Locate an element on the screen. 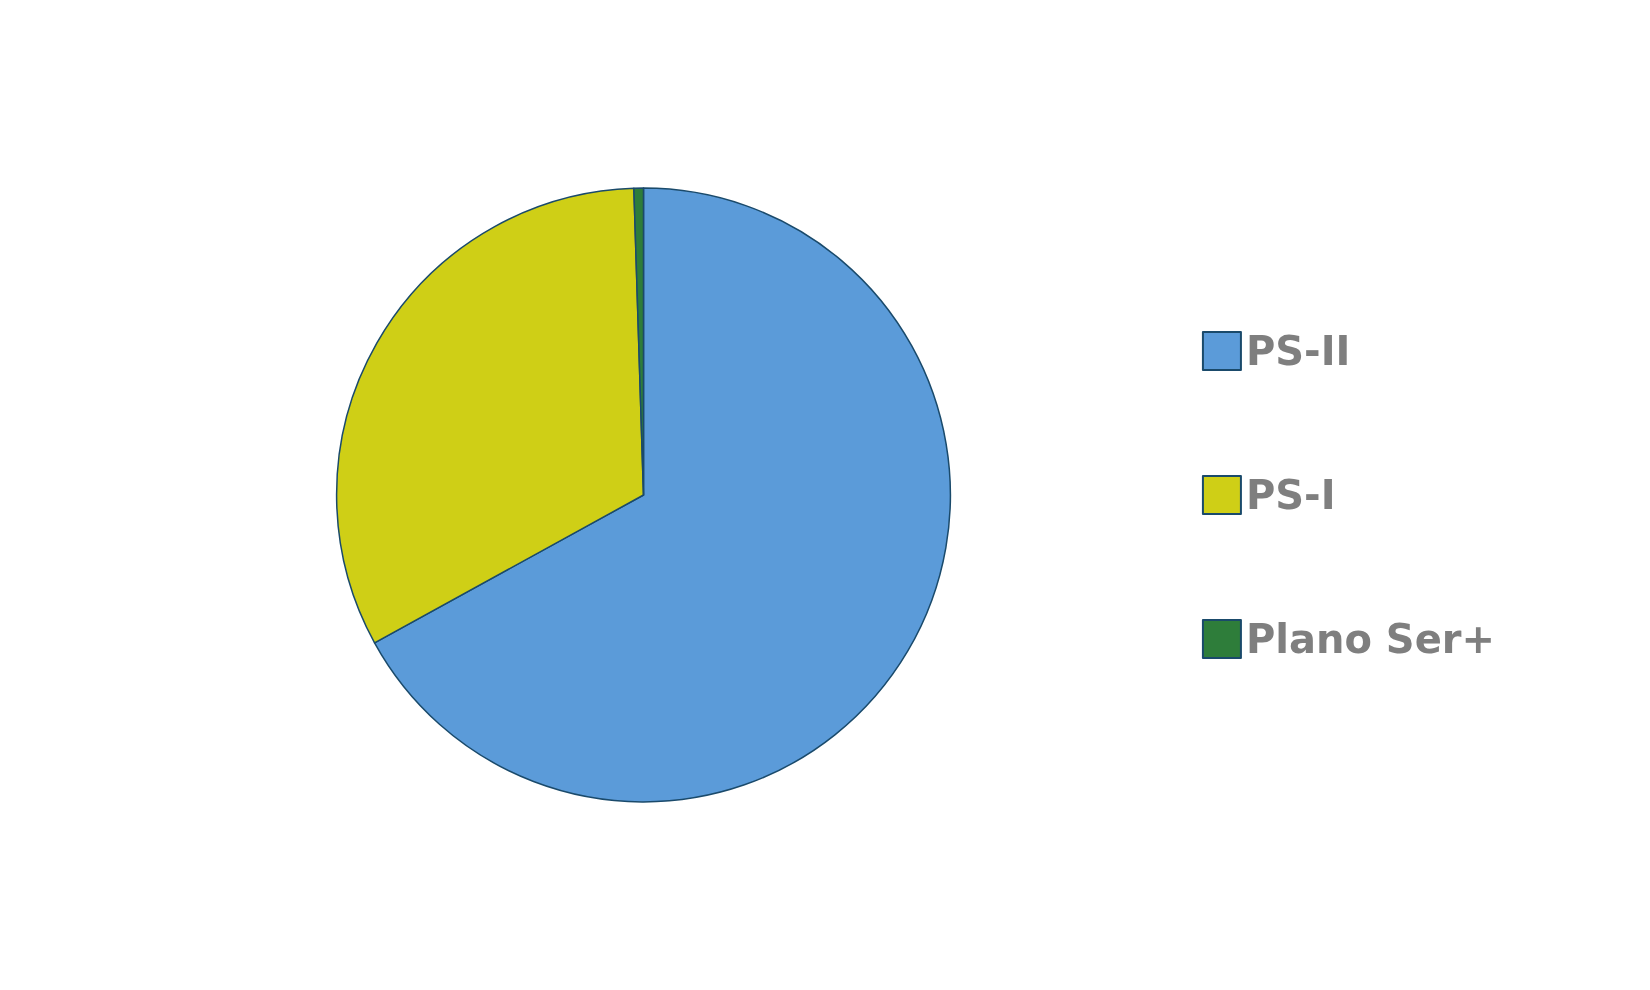 Image resolution: width=1650 pixels, height=990 pixels. legend-label: PS-II is located at coordinates (1298, 351).